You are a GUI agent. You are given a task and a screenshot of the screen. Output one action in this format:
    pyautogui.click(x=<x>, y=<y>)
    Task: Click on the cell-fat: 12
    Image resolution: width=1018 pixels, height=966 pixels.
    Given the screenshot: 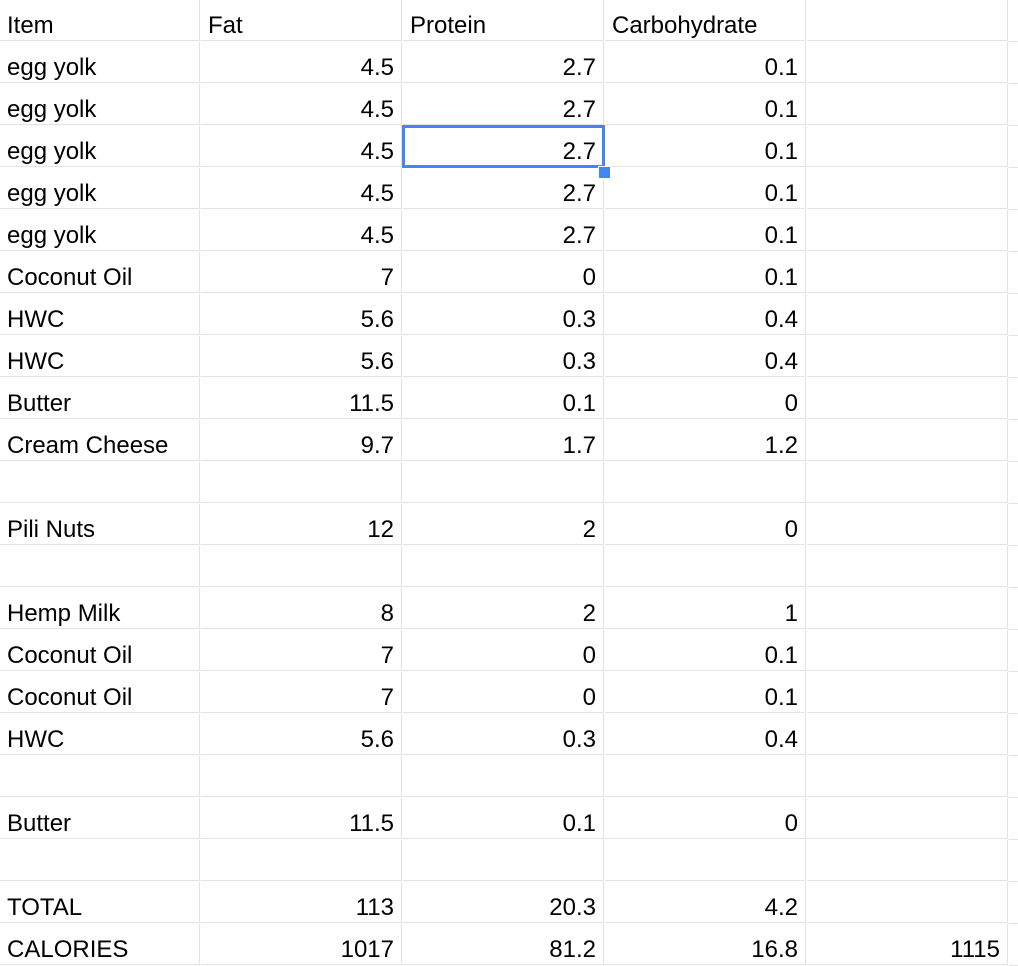 What is the action you would take?
    pyautogui.click(x=301, y=524)
    